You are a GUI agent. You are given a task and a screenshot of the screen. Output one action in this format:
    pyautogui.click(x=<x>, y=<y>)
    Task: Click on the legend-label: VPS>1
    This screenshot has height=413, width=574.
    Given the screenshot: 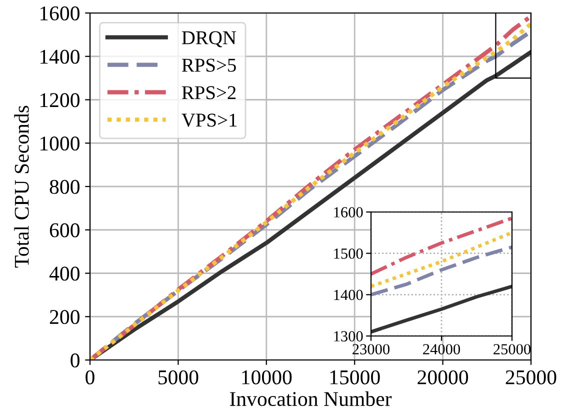 What is the action you would take?
    pyautogui.click(x=209, y=120)
    